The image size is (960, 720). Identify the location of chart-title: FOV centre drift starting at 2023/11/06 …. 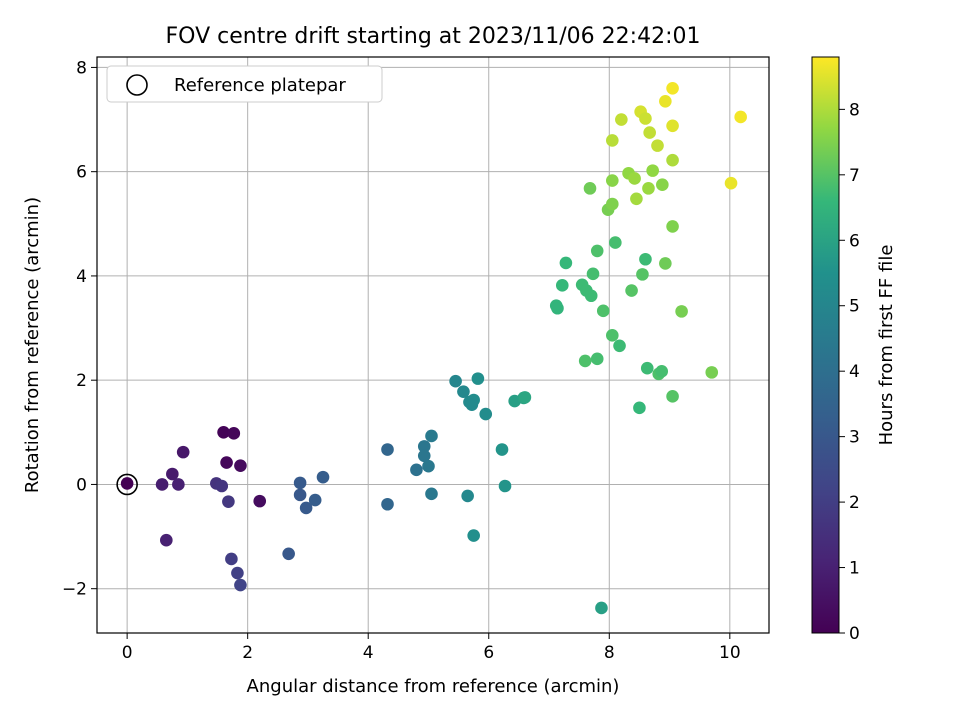
(433, 36).